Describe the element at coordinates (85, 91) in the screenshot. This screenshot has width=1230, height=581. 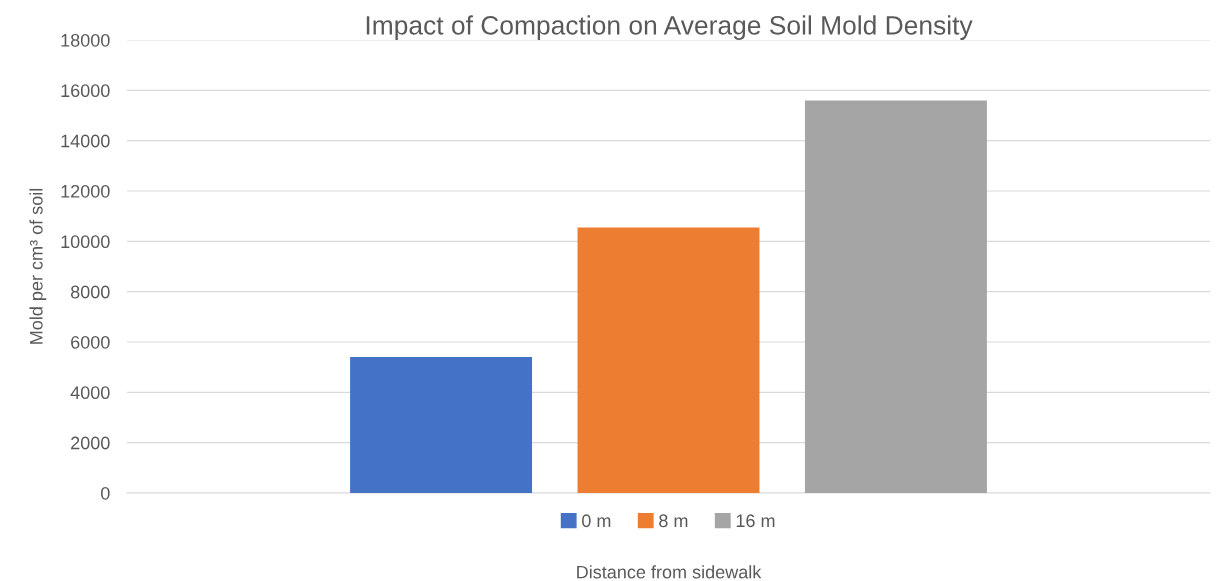
I see `y-tick-label: 16000` at that location.